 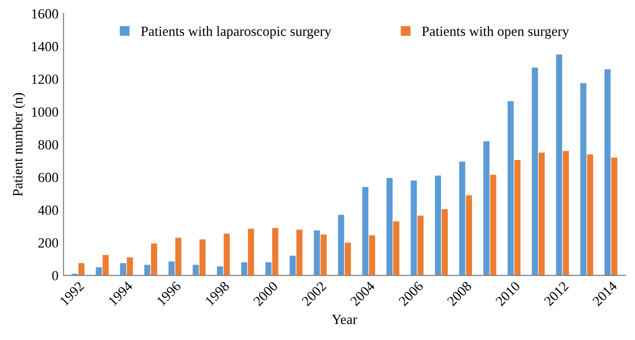 I want to click on x-axis-title: Year, so click(x=345, y=319).